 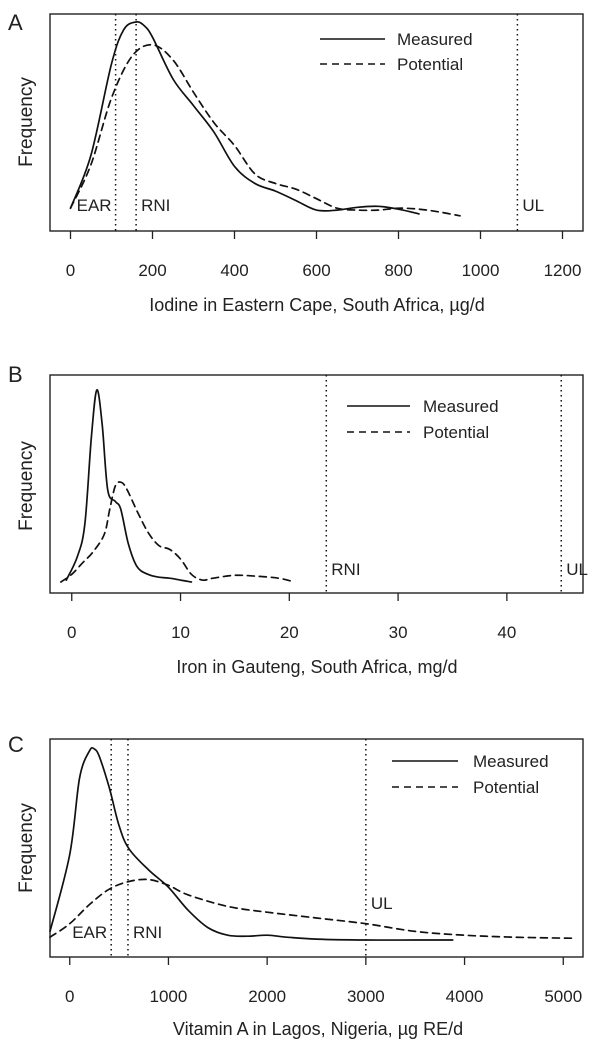 What do you see at coordinates (398, 632) in the screenshot?
I see `x-tick-label: 30` at bounding box center [398, 632].